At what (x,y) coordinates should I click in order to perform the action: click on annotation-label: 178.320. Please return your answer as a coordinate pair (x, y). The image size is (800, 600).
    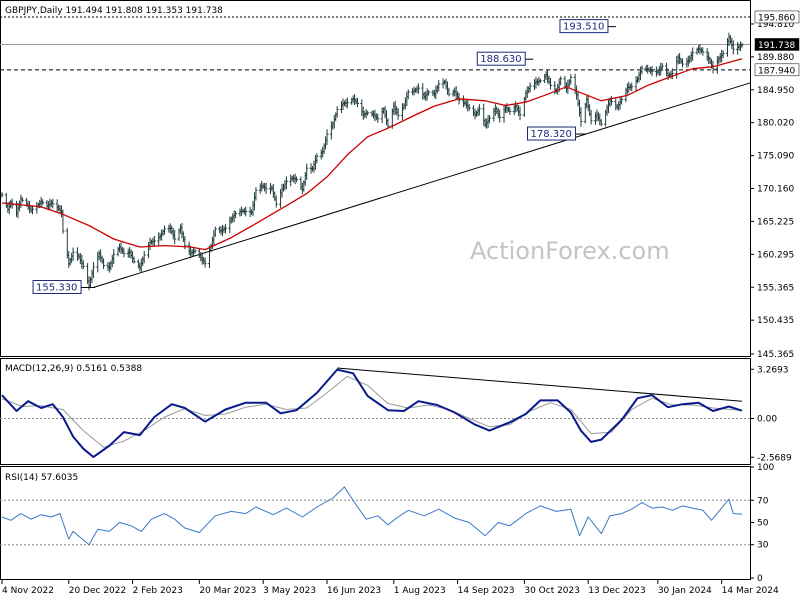
    Looking at the image, I should click on (550, 134).